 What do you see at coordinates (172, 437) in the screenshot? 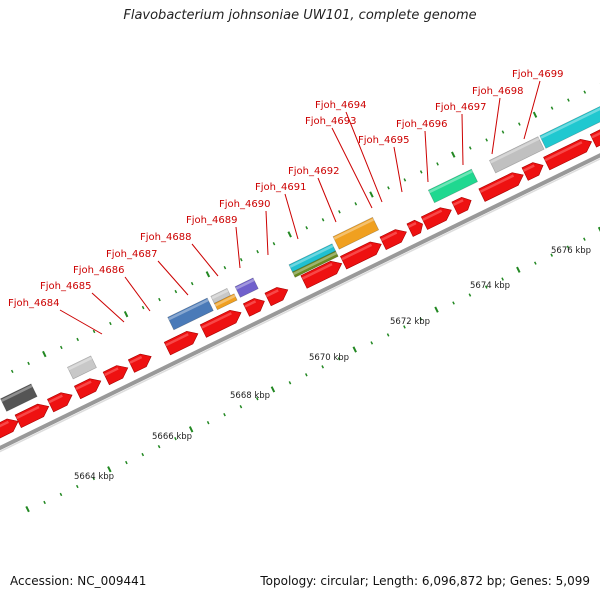
I see `ruler-label-5666: 5666 kbp` at bounding box center [172, 437].